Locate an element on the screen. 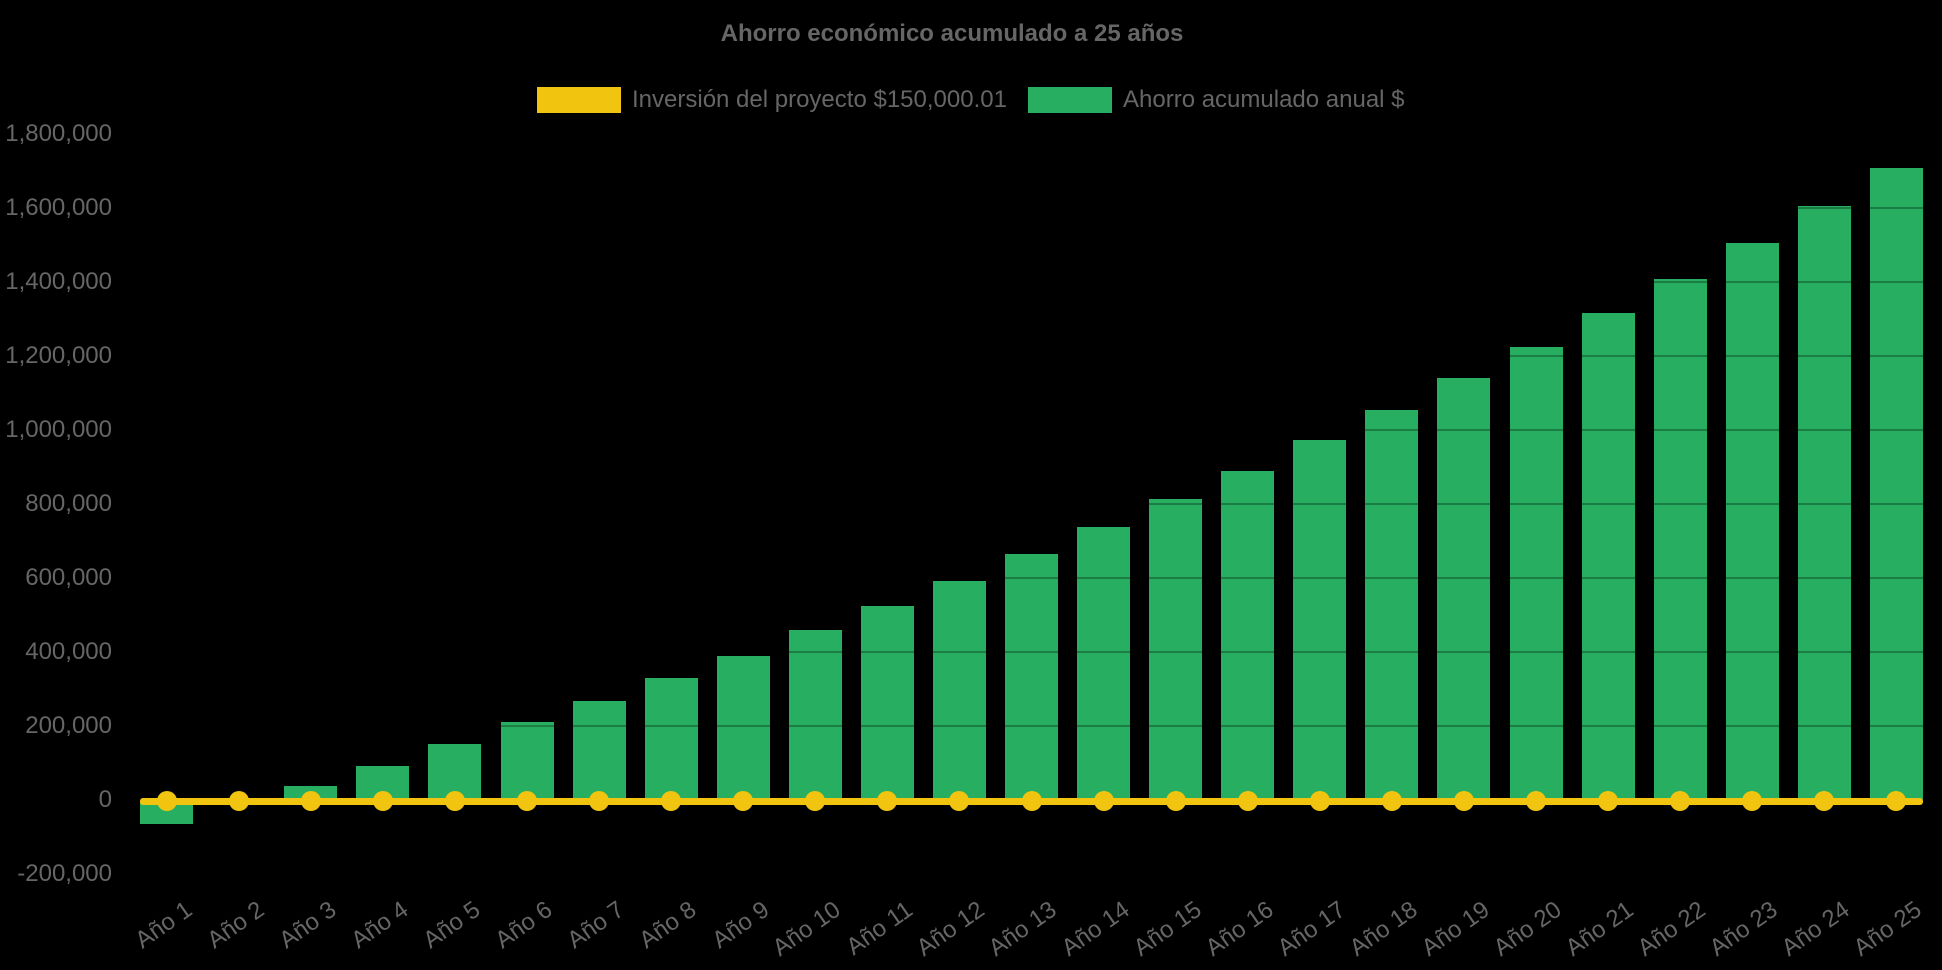 The width and height of the screenshot is (1942, 970). bar-año-18 is located at coordinates (1392, 605).